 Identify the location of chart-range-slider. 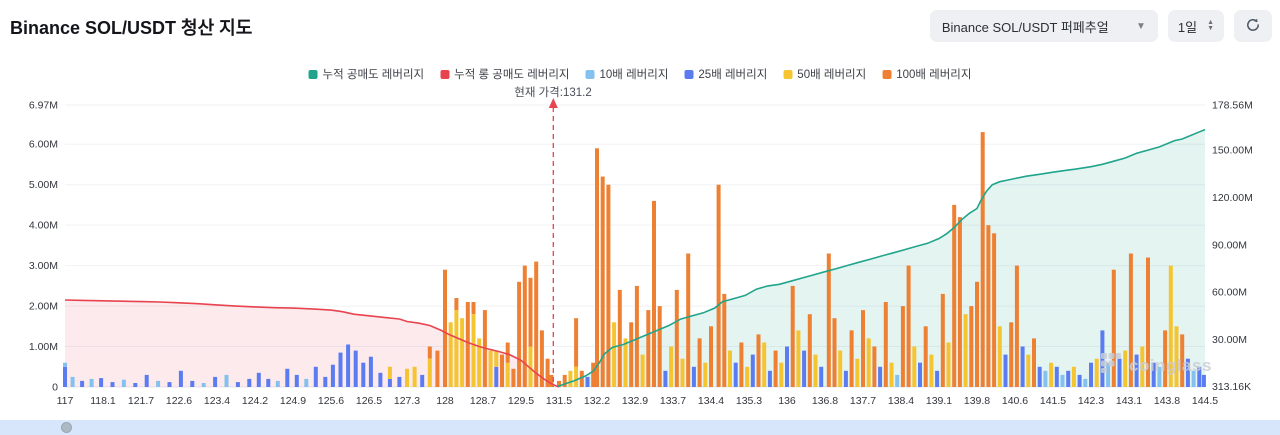
(640, 427).